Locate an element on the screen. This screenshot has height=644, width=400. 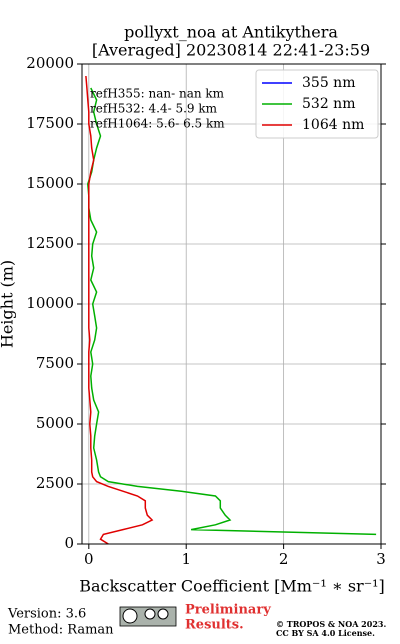
y-tick-label: 17500 is located at coordinates (50, 123).